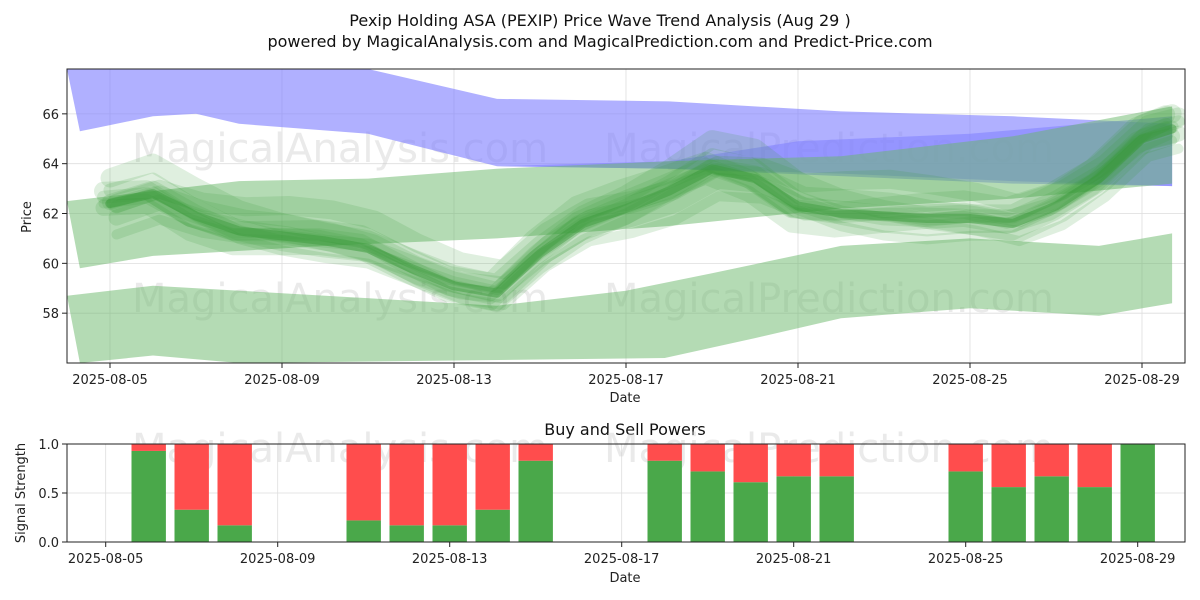 Image resolution: width=1200 pixels, height=600 pixels. I want to click on price-x-tick-label: 2025-08-25, so click(970, 380).